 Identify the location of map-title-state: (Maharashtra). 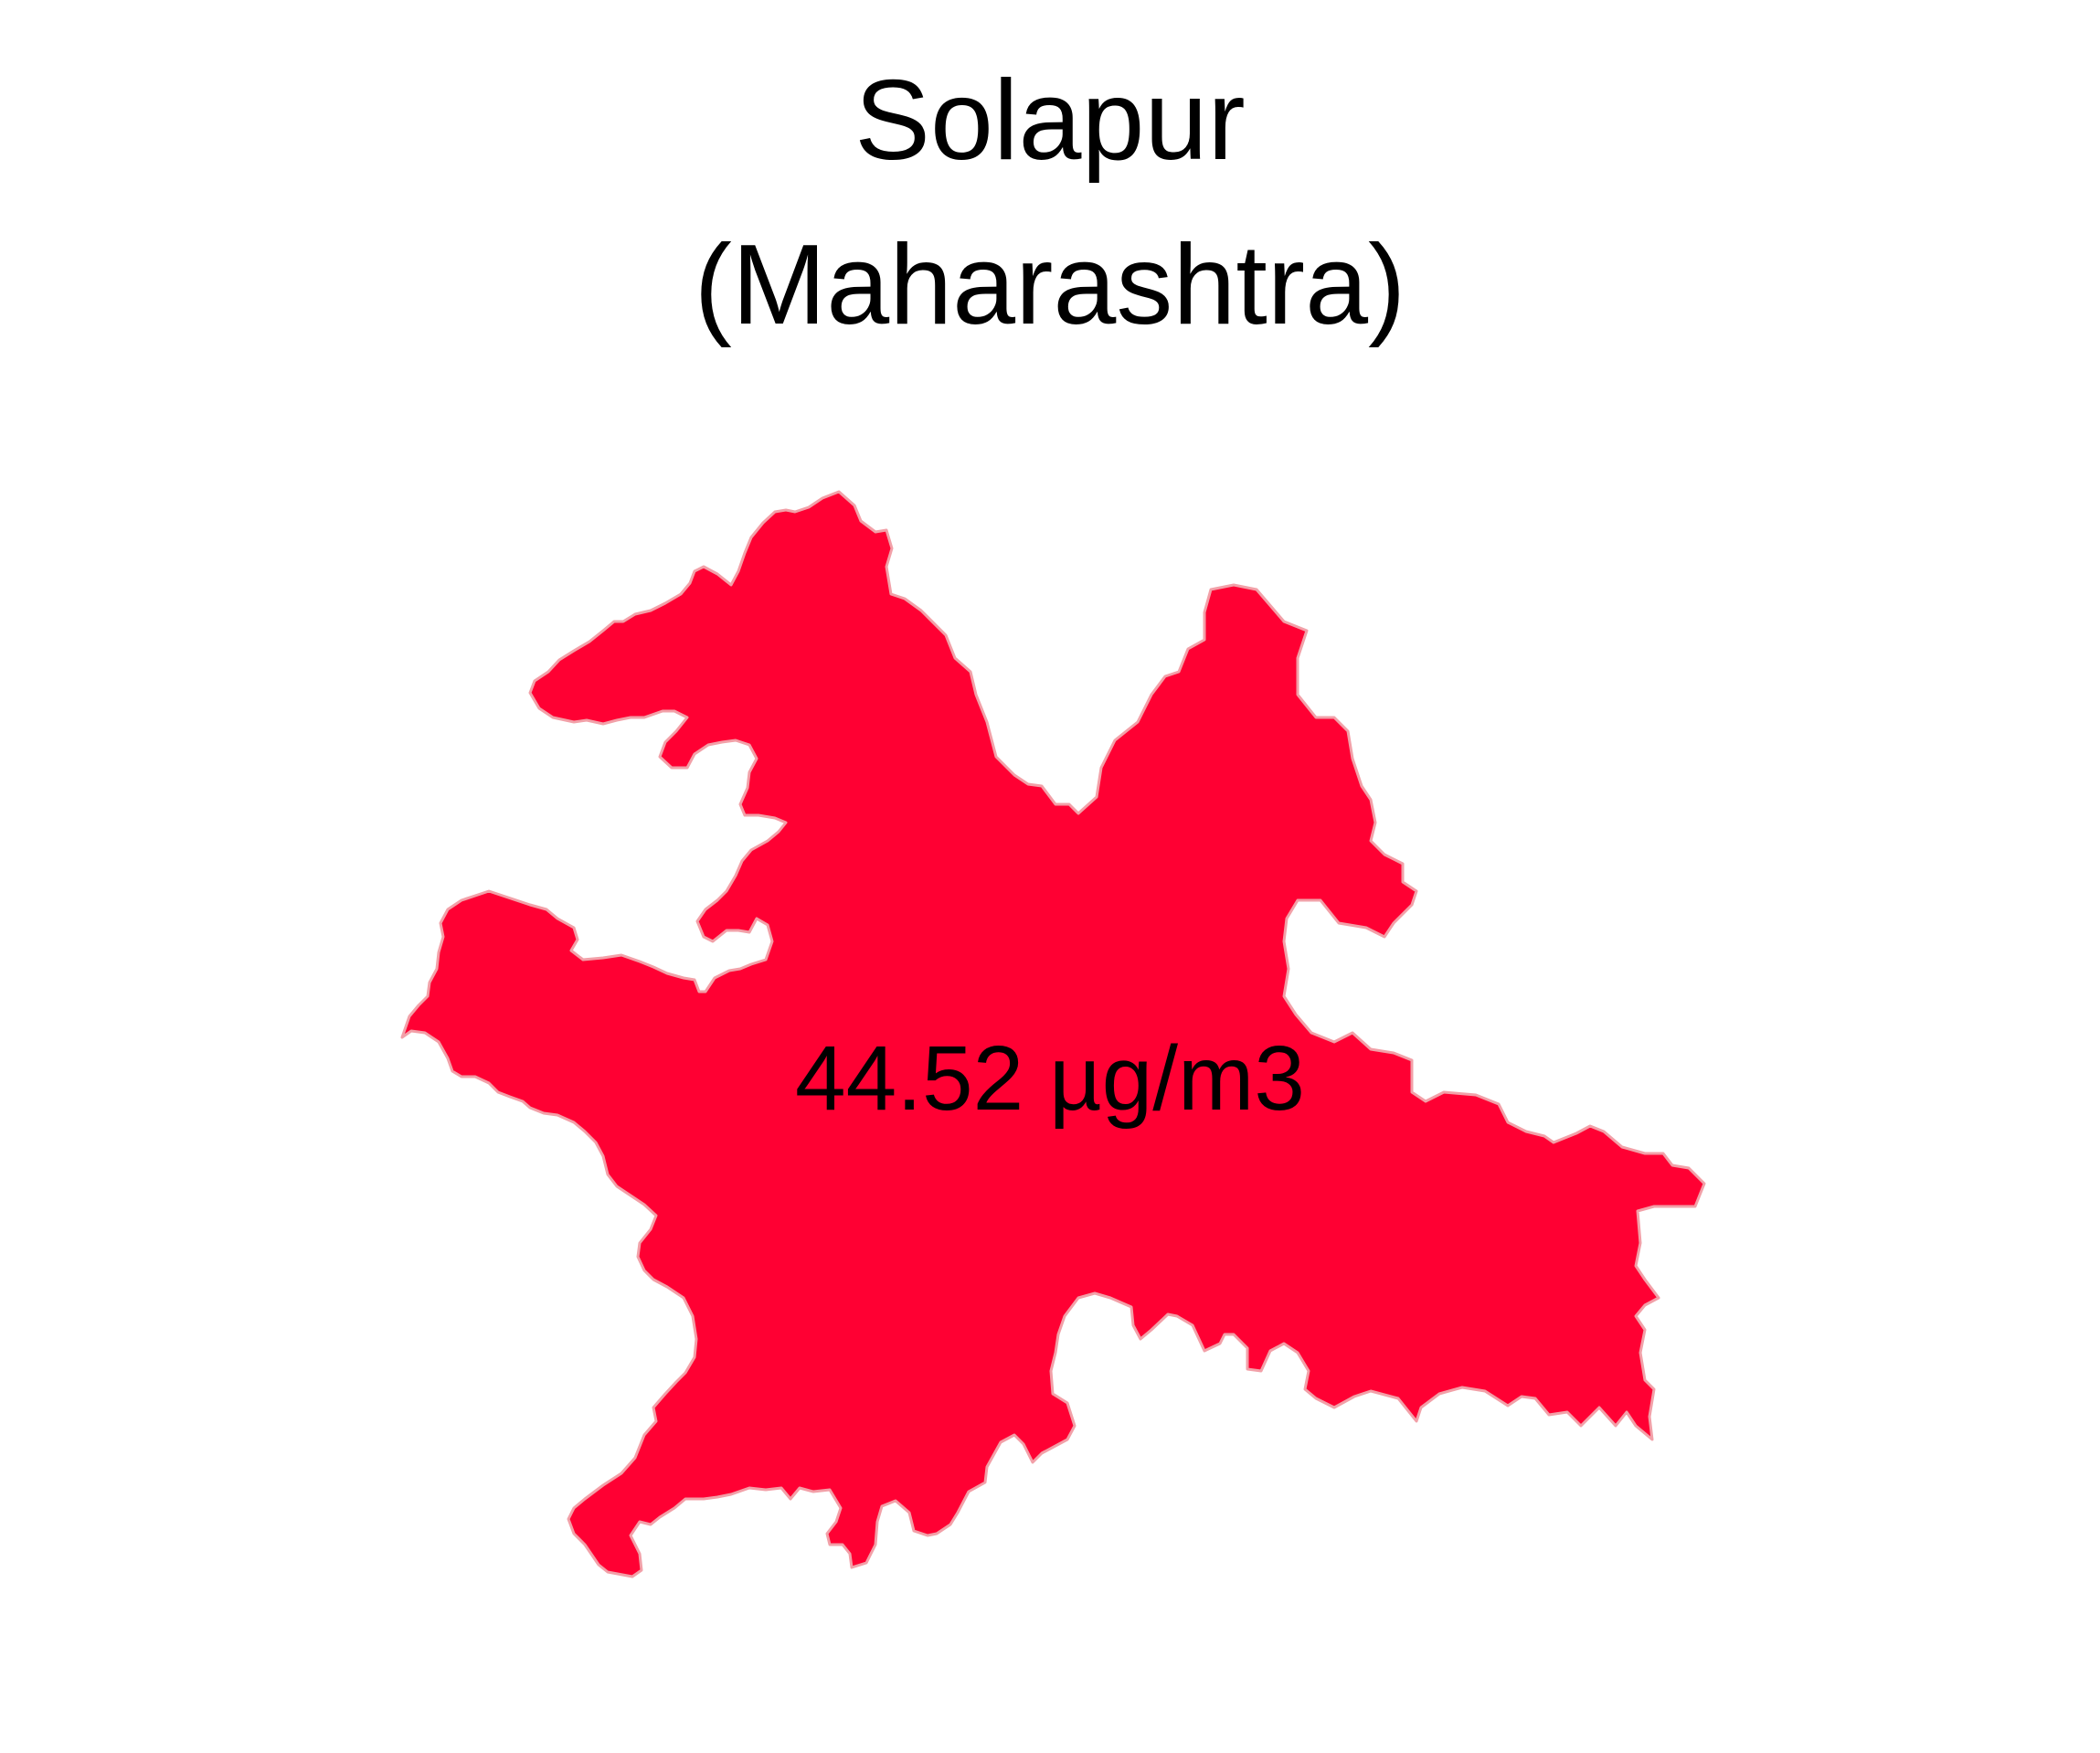
(1050, 285).